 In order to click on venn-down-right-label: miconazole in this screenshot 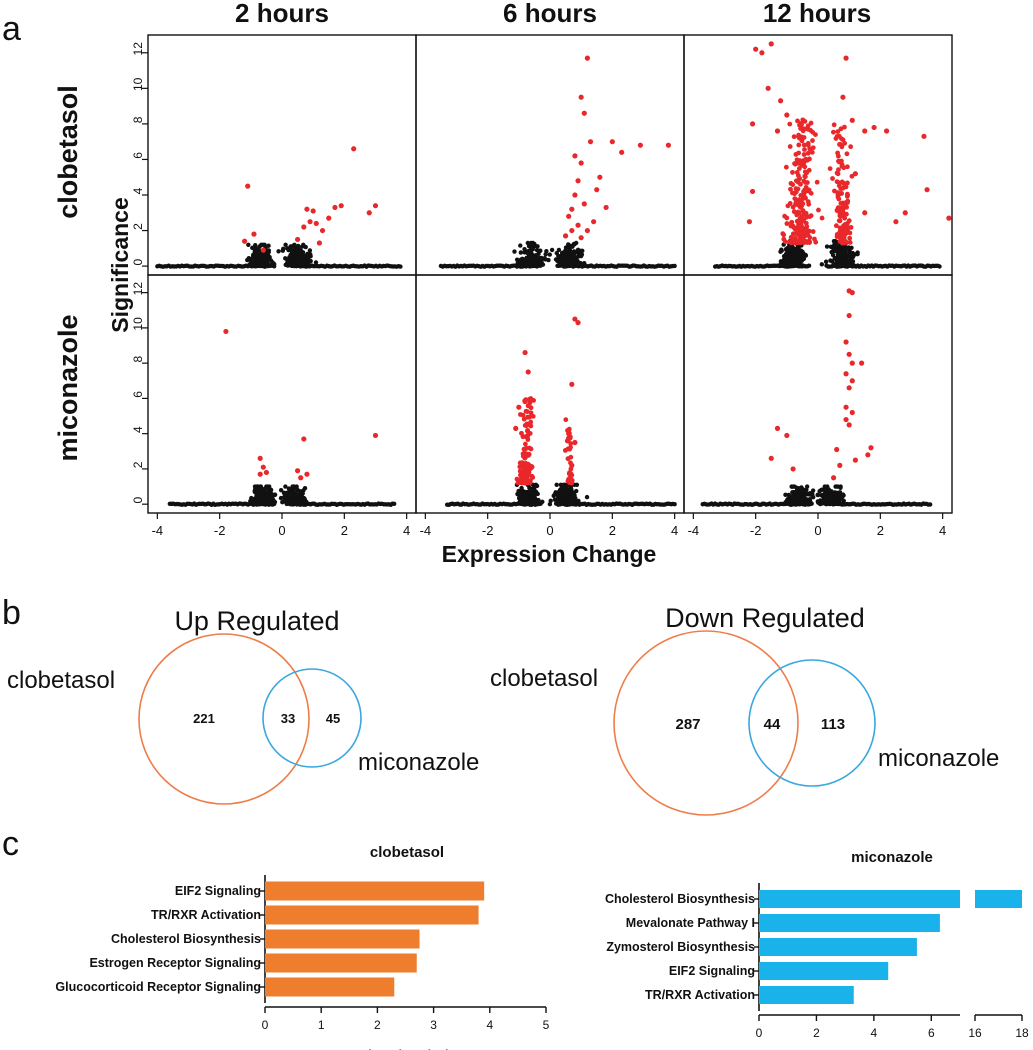, I will do `click(938, 758)`.